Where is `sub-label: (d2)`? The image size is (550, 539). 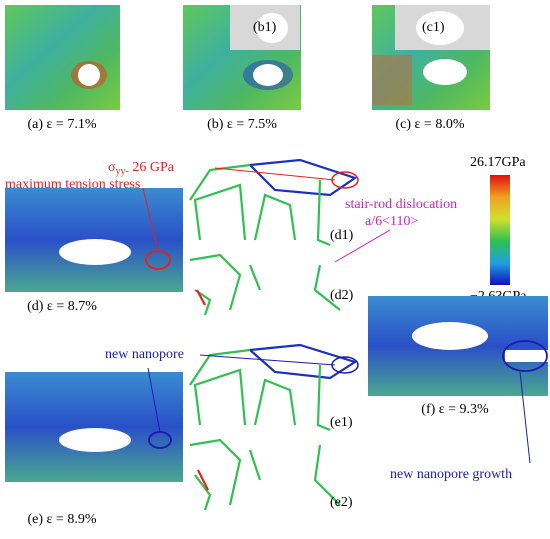
sub-label: (d2) is located at coordinates (342, 295).